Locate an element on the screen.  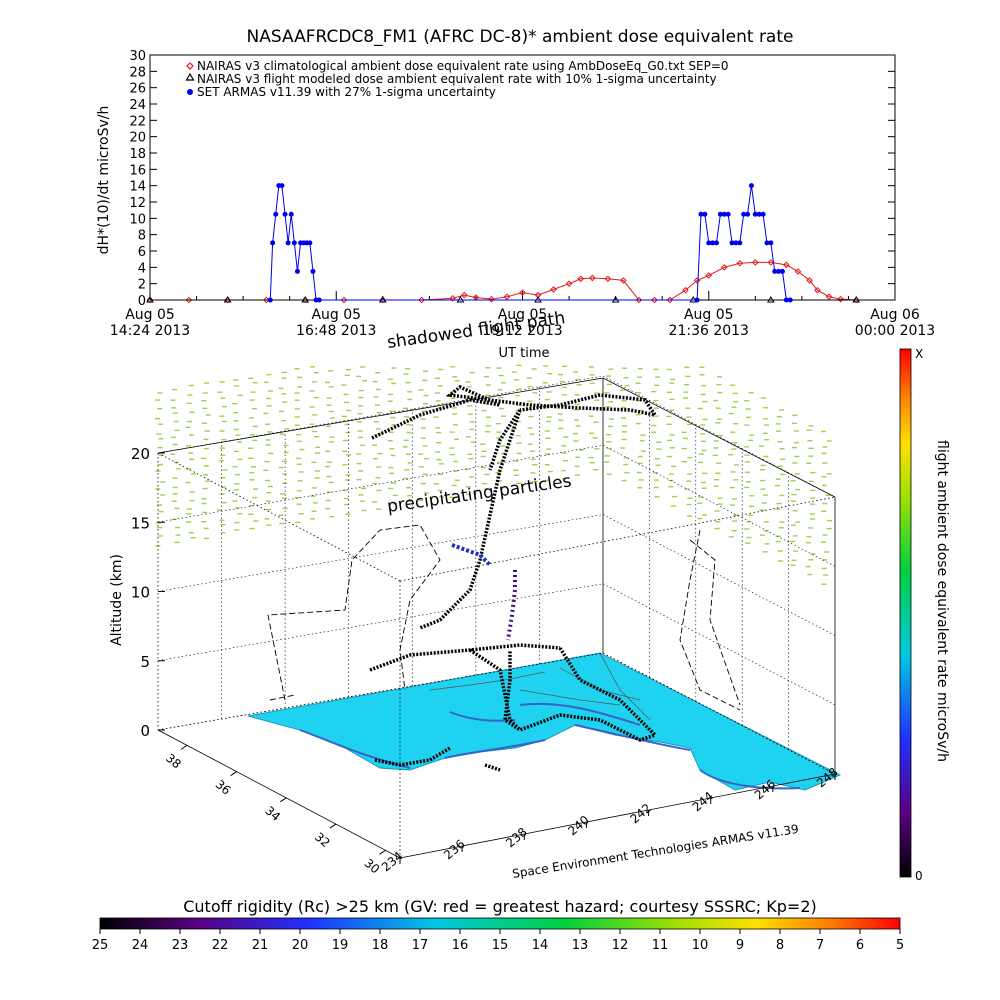
rigidity-tick-label: 6 is located at coordinates (860, 945).